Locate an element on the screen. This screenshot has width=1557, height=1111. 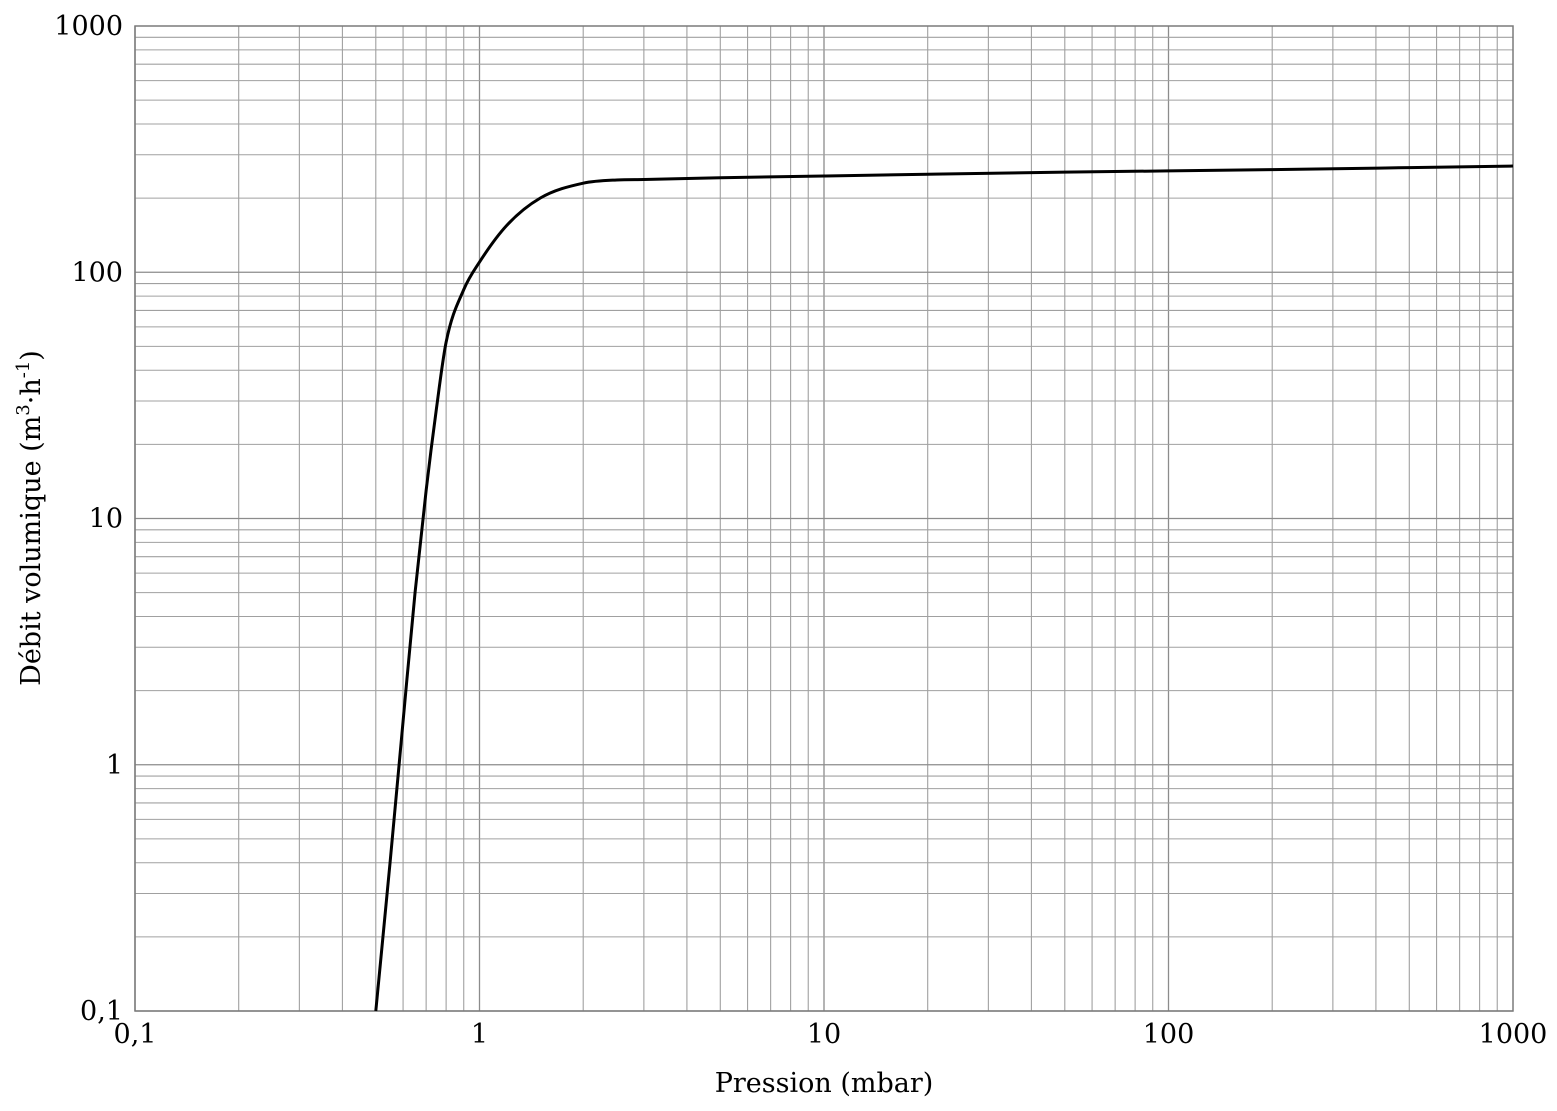
x-tick-label: 0,1 is located at coordinates (135, 1034).